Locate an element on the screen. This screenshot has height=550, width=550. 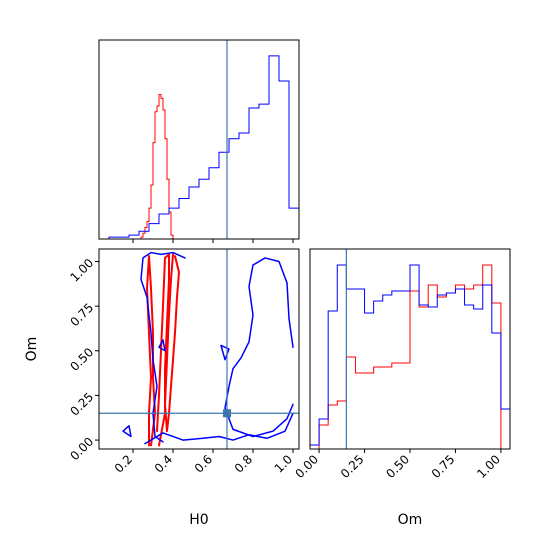
h0-om-y-tick-label: 0.25 is located at coordinates (81, 404).